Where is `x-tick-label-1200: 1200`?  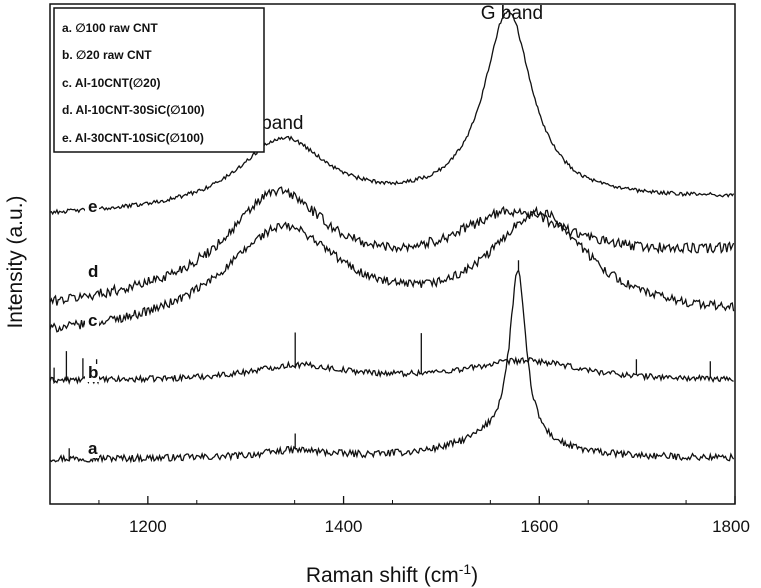
x-tick-label-1200: 1200 is located at coordinates (148, 526).